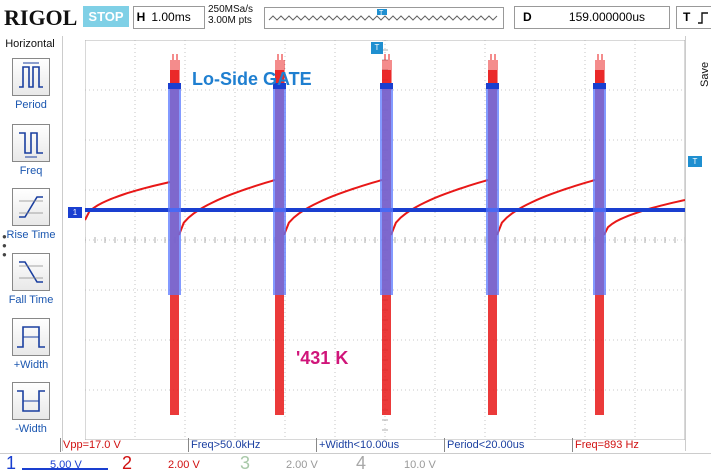 This screenshot has width=711, height=476. I want to click on acquisition-info: 250MSa/s 3.00M pts, so click(230, 15).